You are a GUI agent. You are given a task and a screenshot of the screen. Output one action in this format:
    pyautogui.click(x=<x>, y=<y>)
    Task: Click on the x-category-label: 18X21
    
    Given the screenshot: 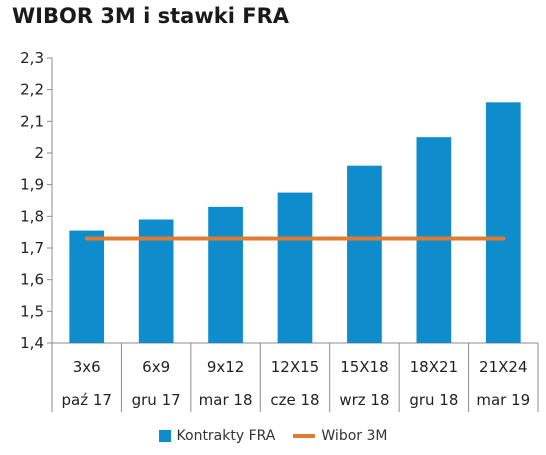 What is the action you would take?
    pyautogui.click(x=434, y=367)
    